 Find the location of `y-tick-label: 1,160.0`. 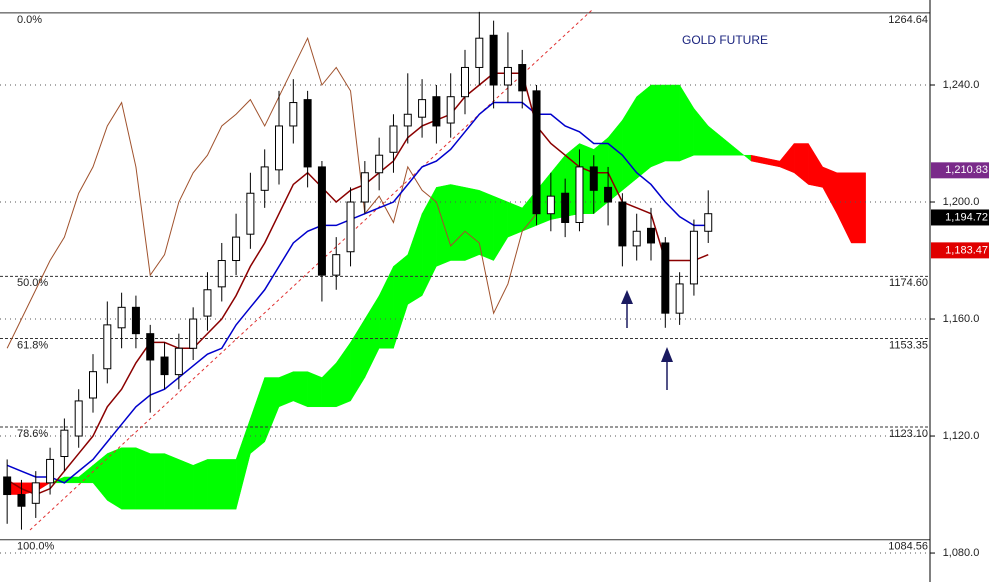

y-tick-label: 1,160.0 is located at coordinates (961, 319).